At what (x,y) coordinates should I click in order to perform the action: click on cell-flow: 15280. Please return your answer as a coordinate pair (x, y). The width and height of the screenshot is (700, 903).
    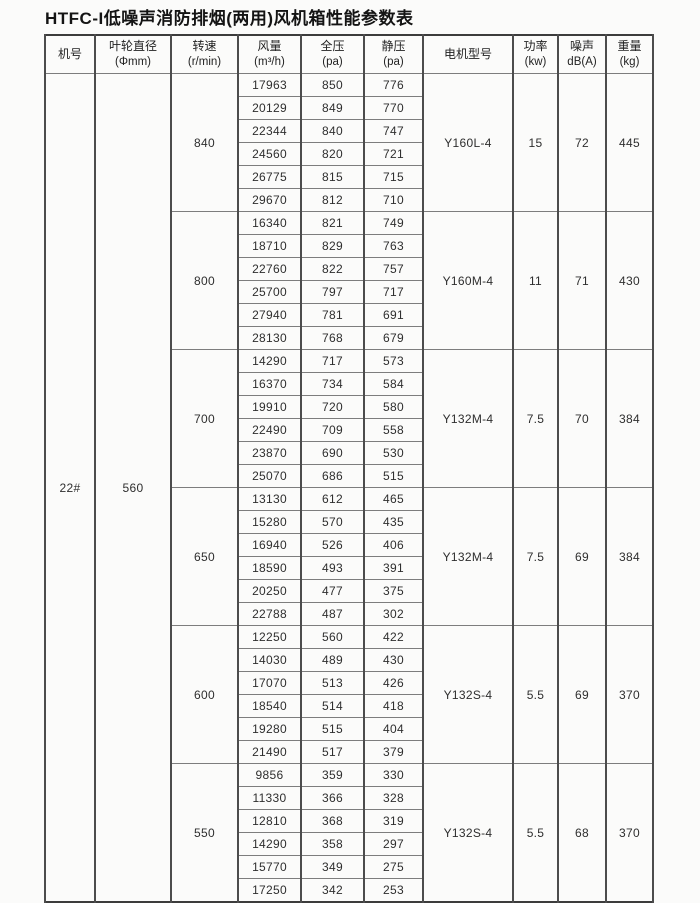
    Looking at the image, I should click on (269, 522).